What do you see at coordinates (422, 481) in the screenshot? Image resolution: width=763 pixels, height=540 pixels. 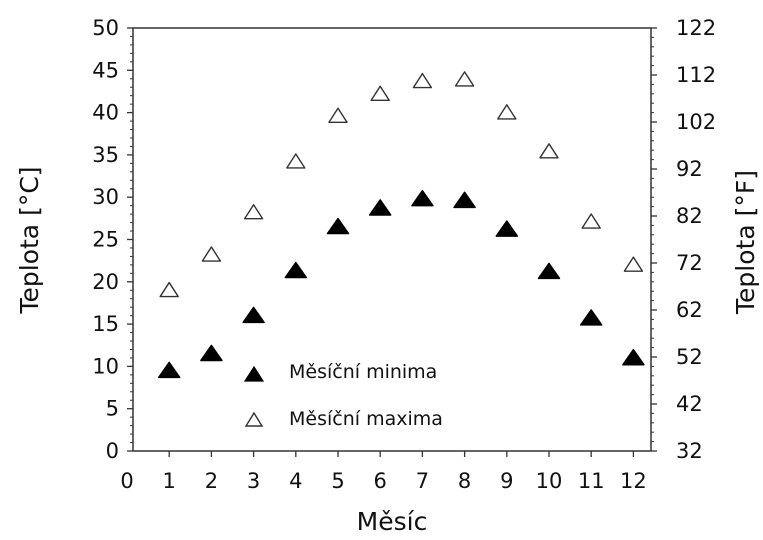 I see `x-tick-label: 7` at bounding box center [422, 481].